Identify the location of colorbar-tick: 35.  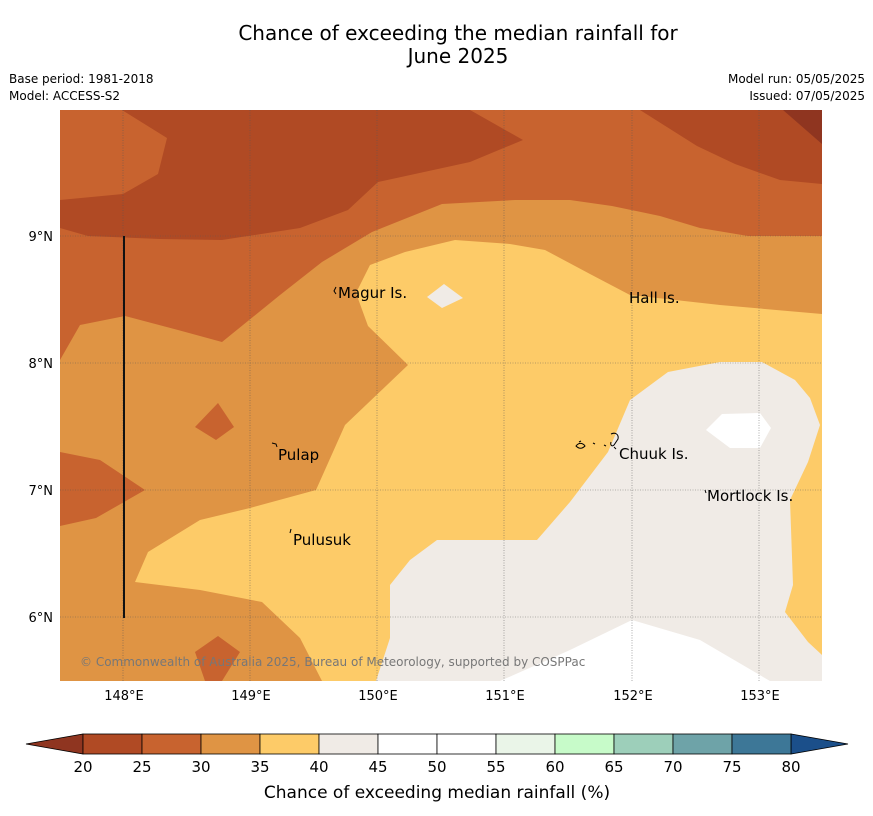
(259, 767).